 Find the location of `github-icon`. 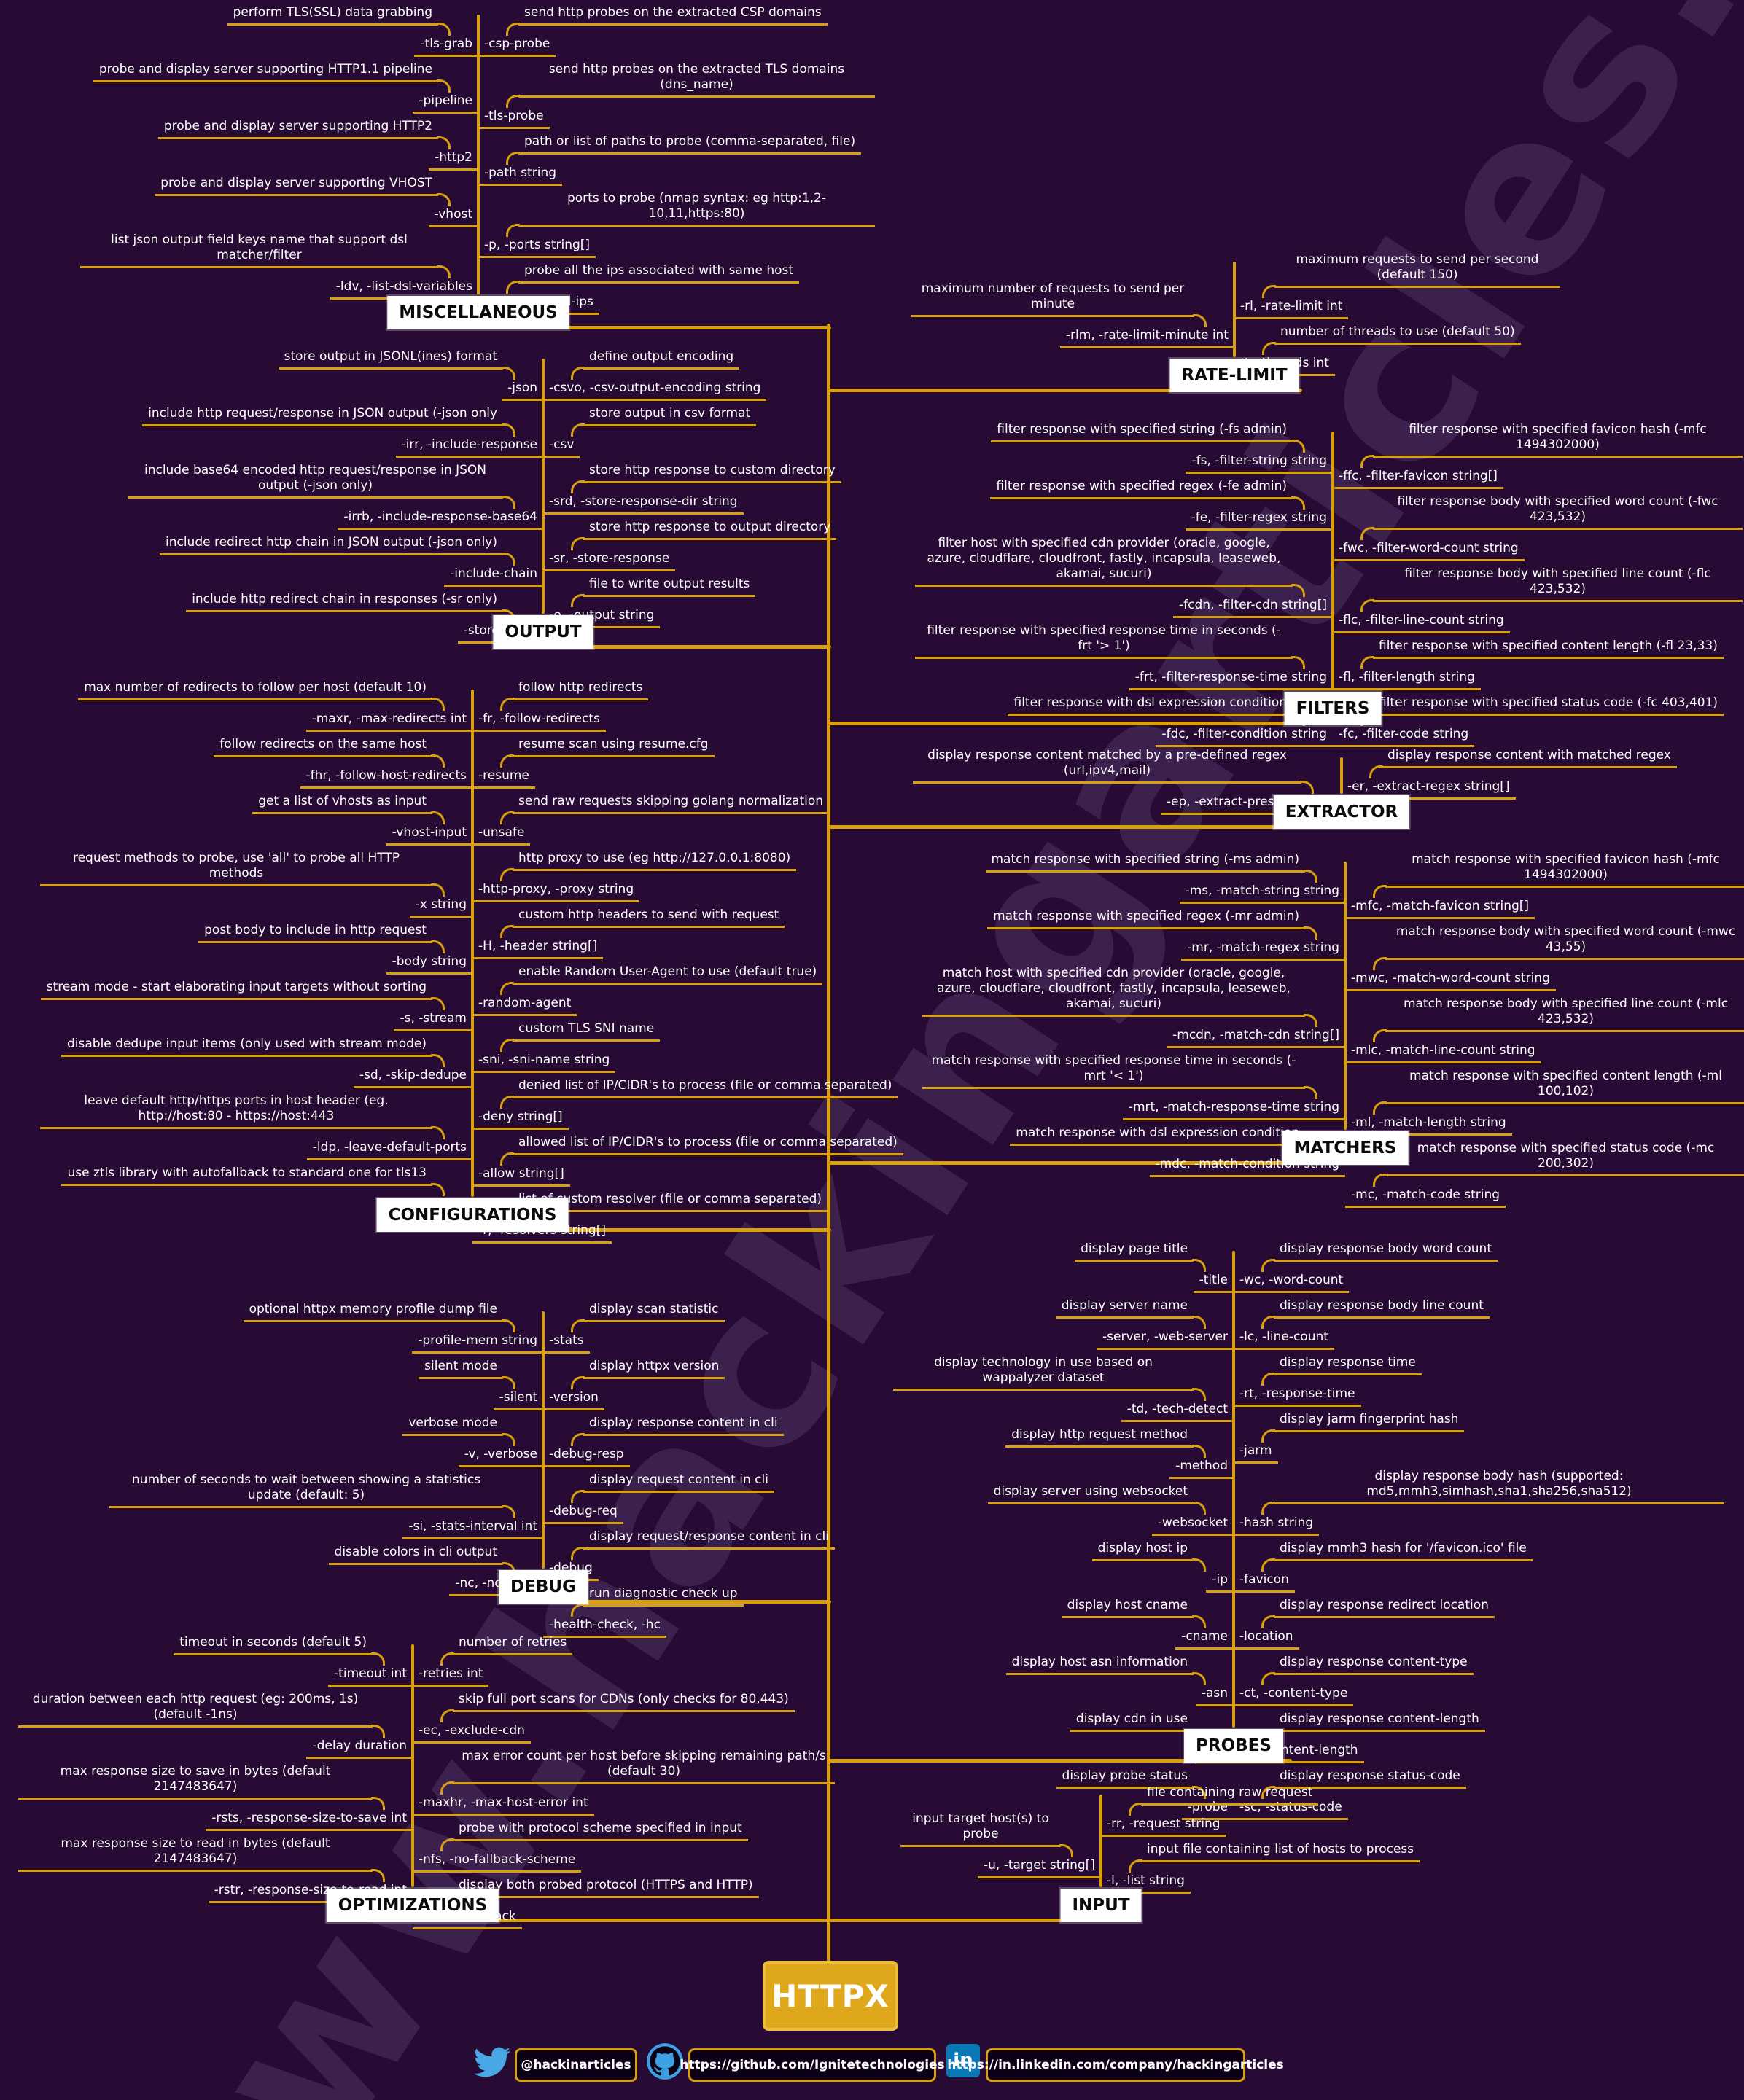

github-icon is located at coordinates (665, 2061).